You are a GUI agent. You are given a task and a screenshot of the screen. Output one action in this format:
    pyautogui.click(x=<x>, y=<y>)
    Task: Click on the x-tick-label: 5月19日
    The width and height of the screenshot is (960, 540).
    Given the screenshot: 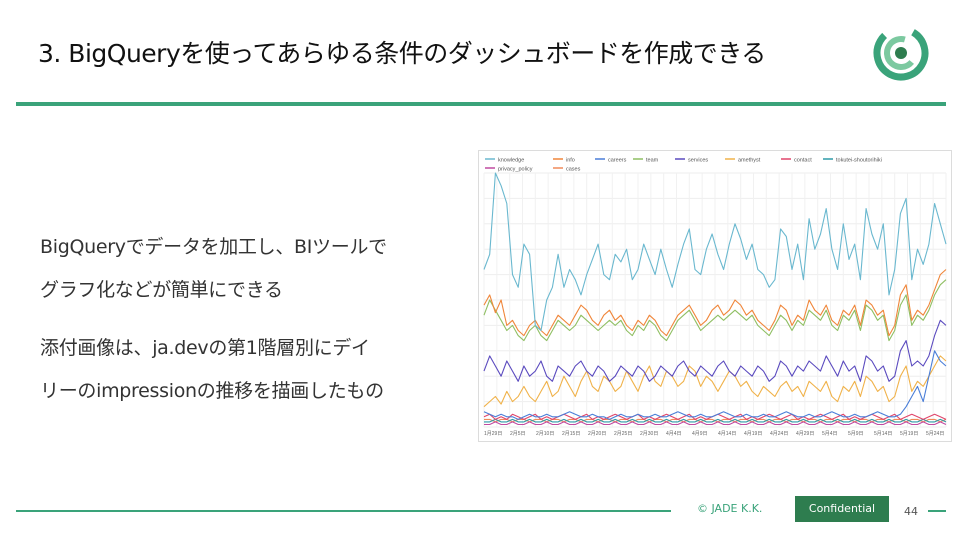 What is the action you would take?
    pyautogui.click(x=909, y=434)
    